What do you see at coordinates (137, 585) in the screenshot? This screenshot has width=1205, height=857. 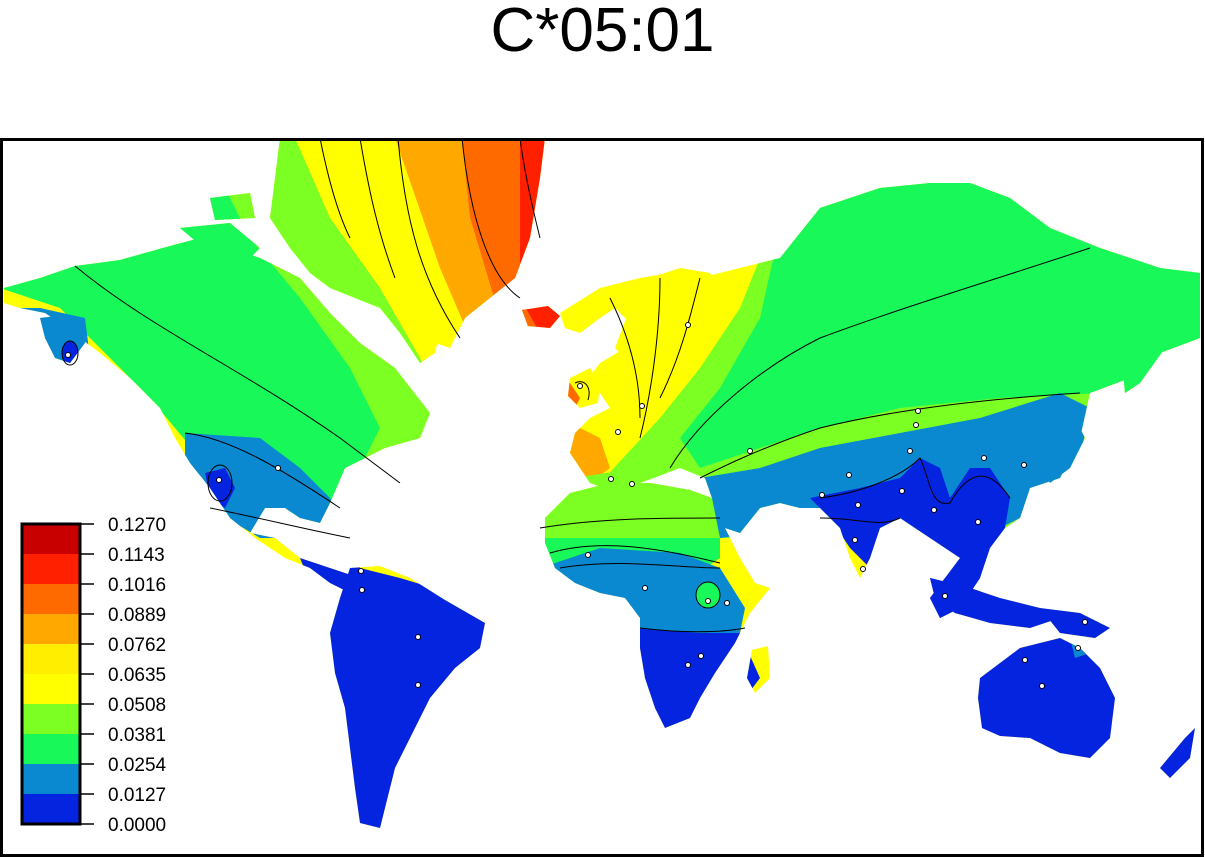 I see `legend-label: 0.1016` at bounding box center [137, 585].